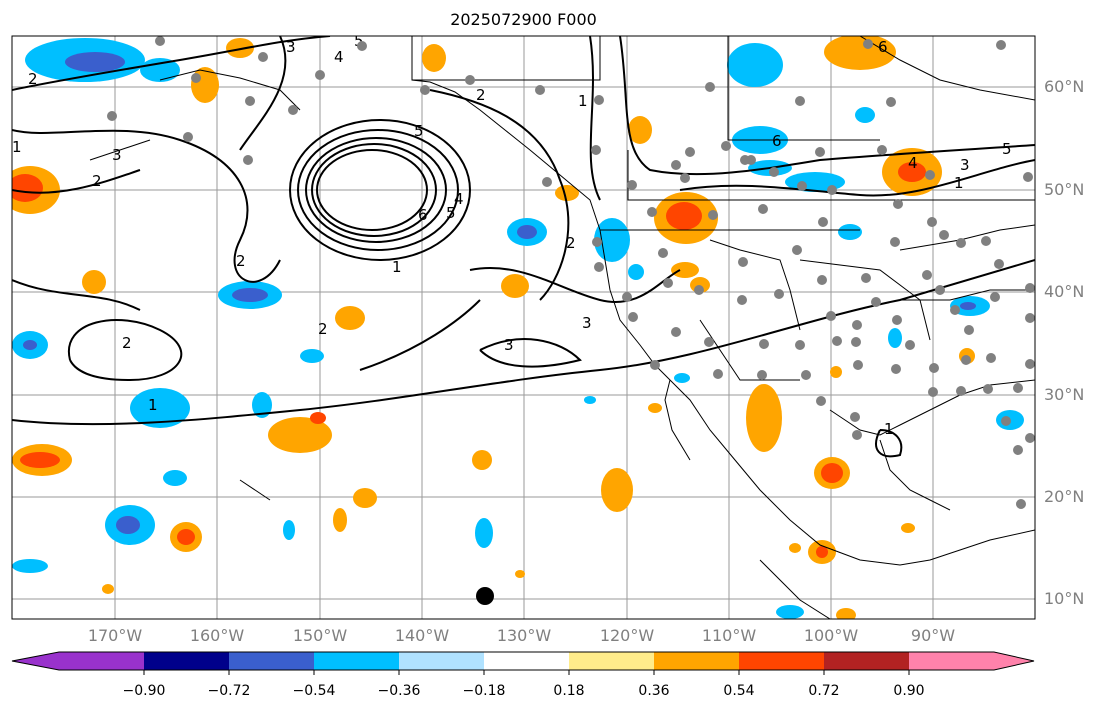 The width and height of the screenshot is (1105, 712). Describe the element at coordinates (831, 635) in the screenshot. I see `lon-label: 100°W` at that location.